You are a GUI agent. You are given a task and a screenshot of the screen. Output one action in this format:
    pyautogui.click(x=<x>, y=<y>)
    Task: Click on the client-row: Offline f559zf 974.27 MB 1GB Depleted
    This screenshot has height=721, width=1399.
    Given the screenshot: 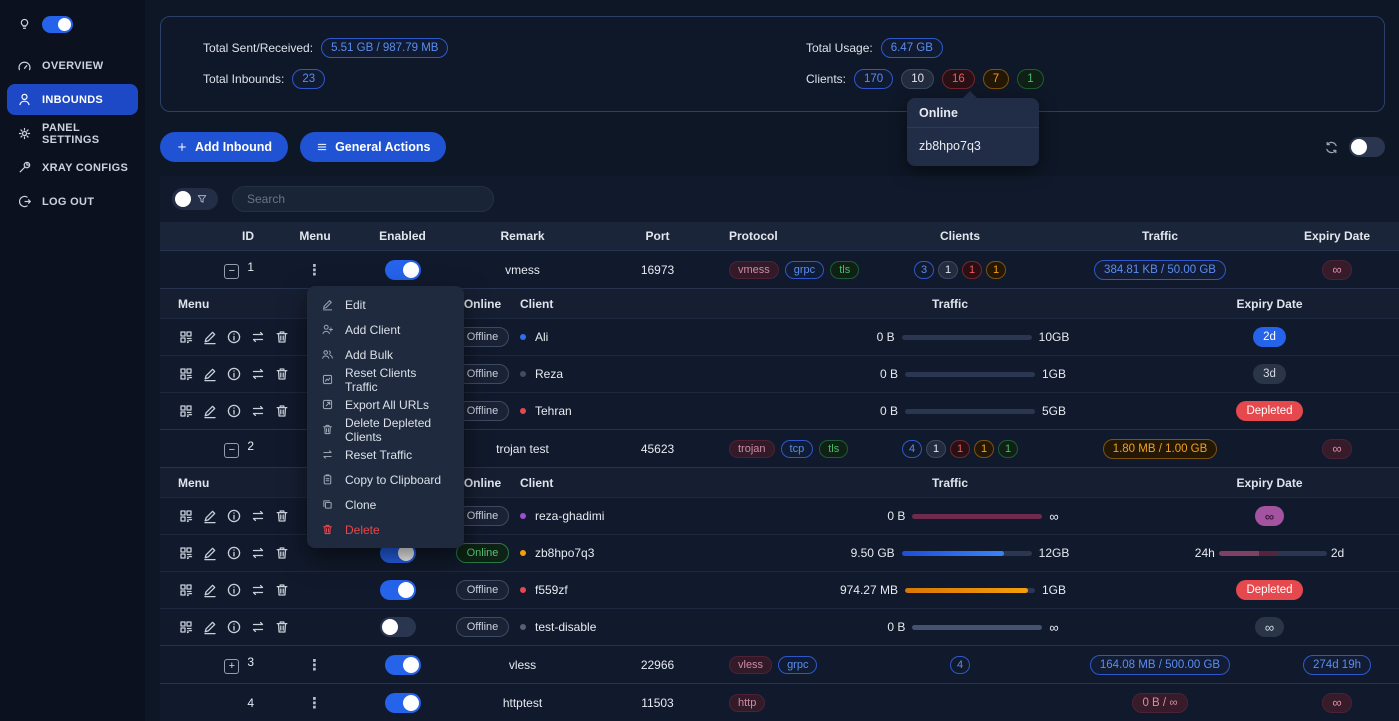 What is the action you would take?
    pyautogui.click(x=779, y=589)
    